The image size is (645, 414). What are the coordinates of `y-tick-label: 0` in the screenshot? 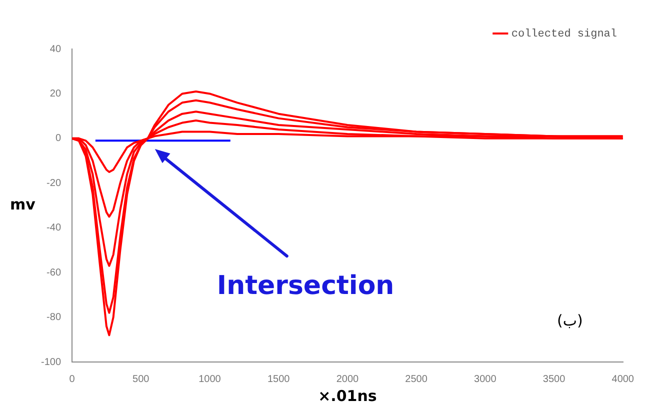 It's located at (58, 138).